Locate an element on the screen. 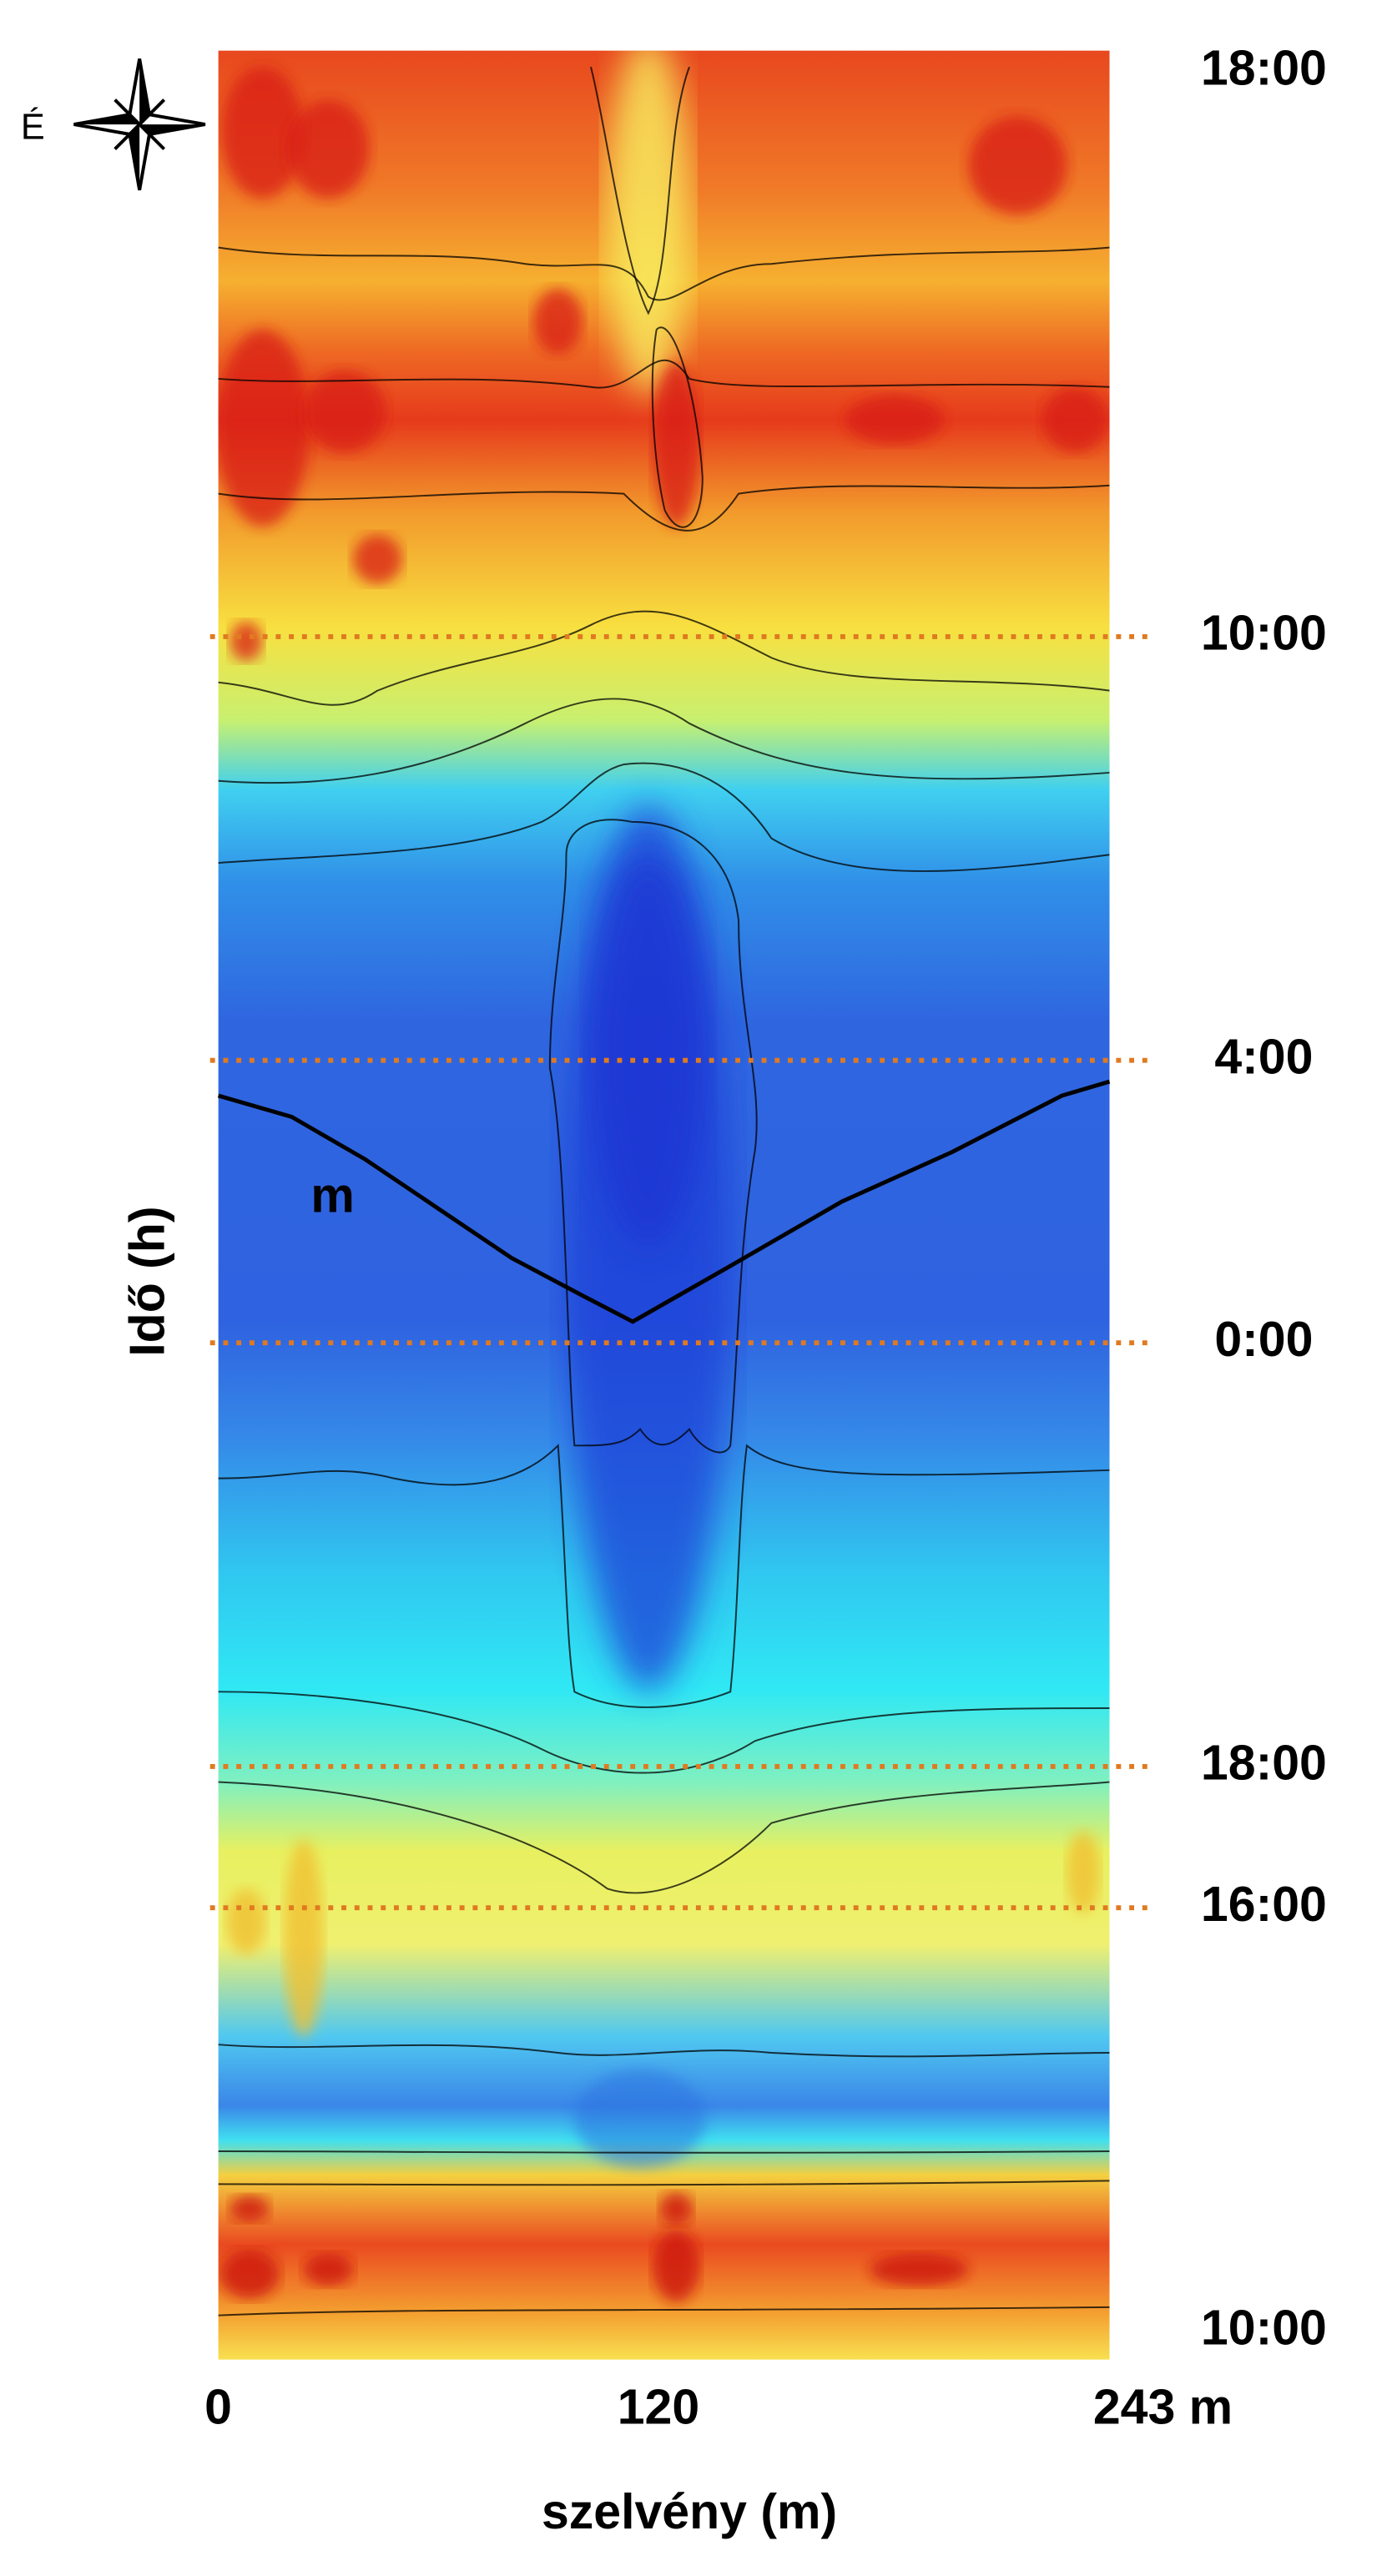 Image resolution: width=1382 pixels, height=2576 pixels. x-tick-label: 120 is located at coordinates (658, 2407).